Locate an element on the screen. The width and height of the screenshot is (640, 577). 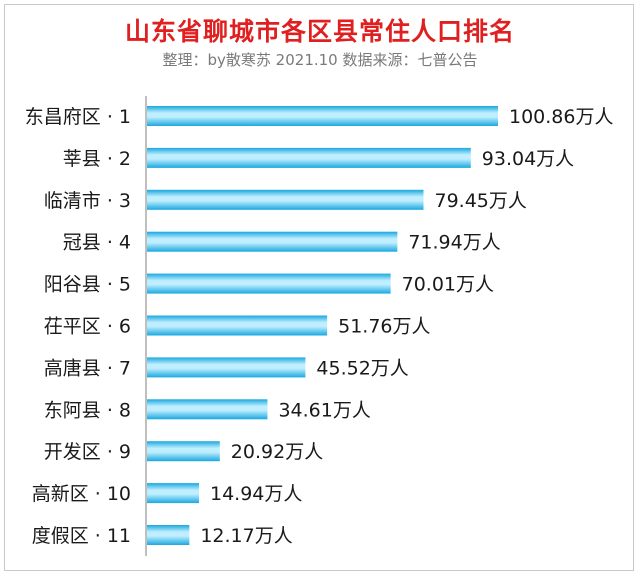
category-label: 阳谷县 · 5 is located at coordinates (87, 285).